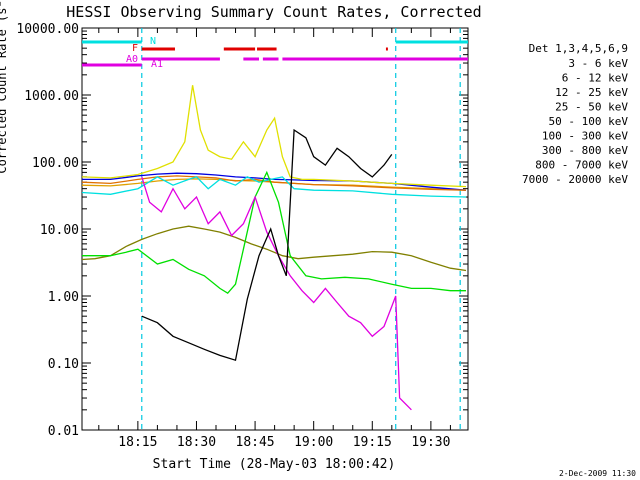 This screenshot has width=640, height=480. I want to click on legend-title: Det 1,3,4,5,6,9, so click(578, 48).